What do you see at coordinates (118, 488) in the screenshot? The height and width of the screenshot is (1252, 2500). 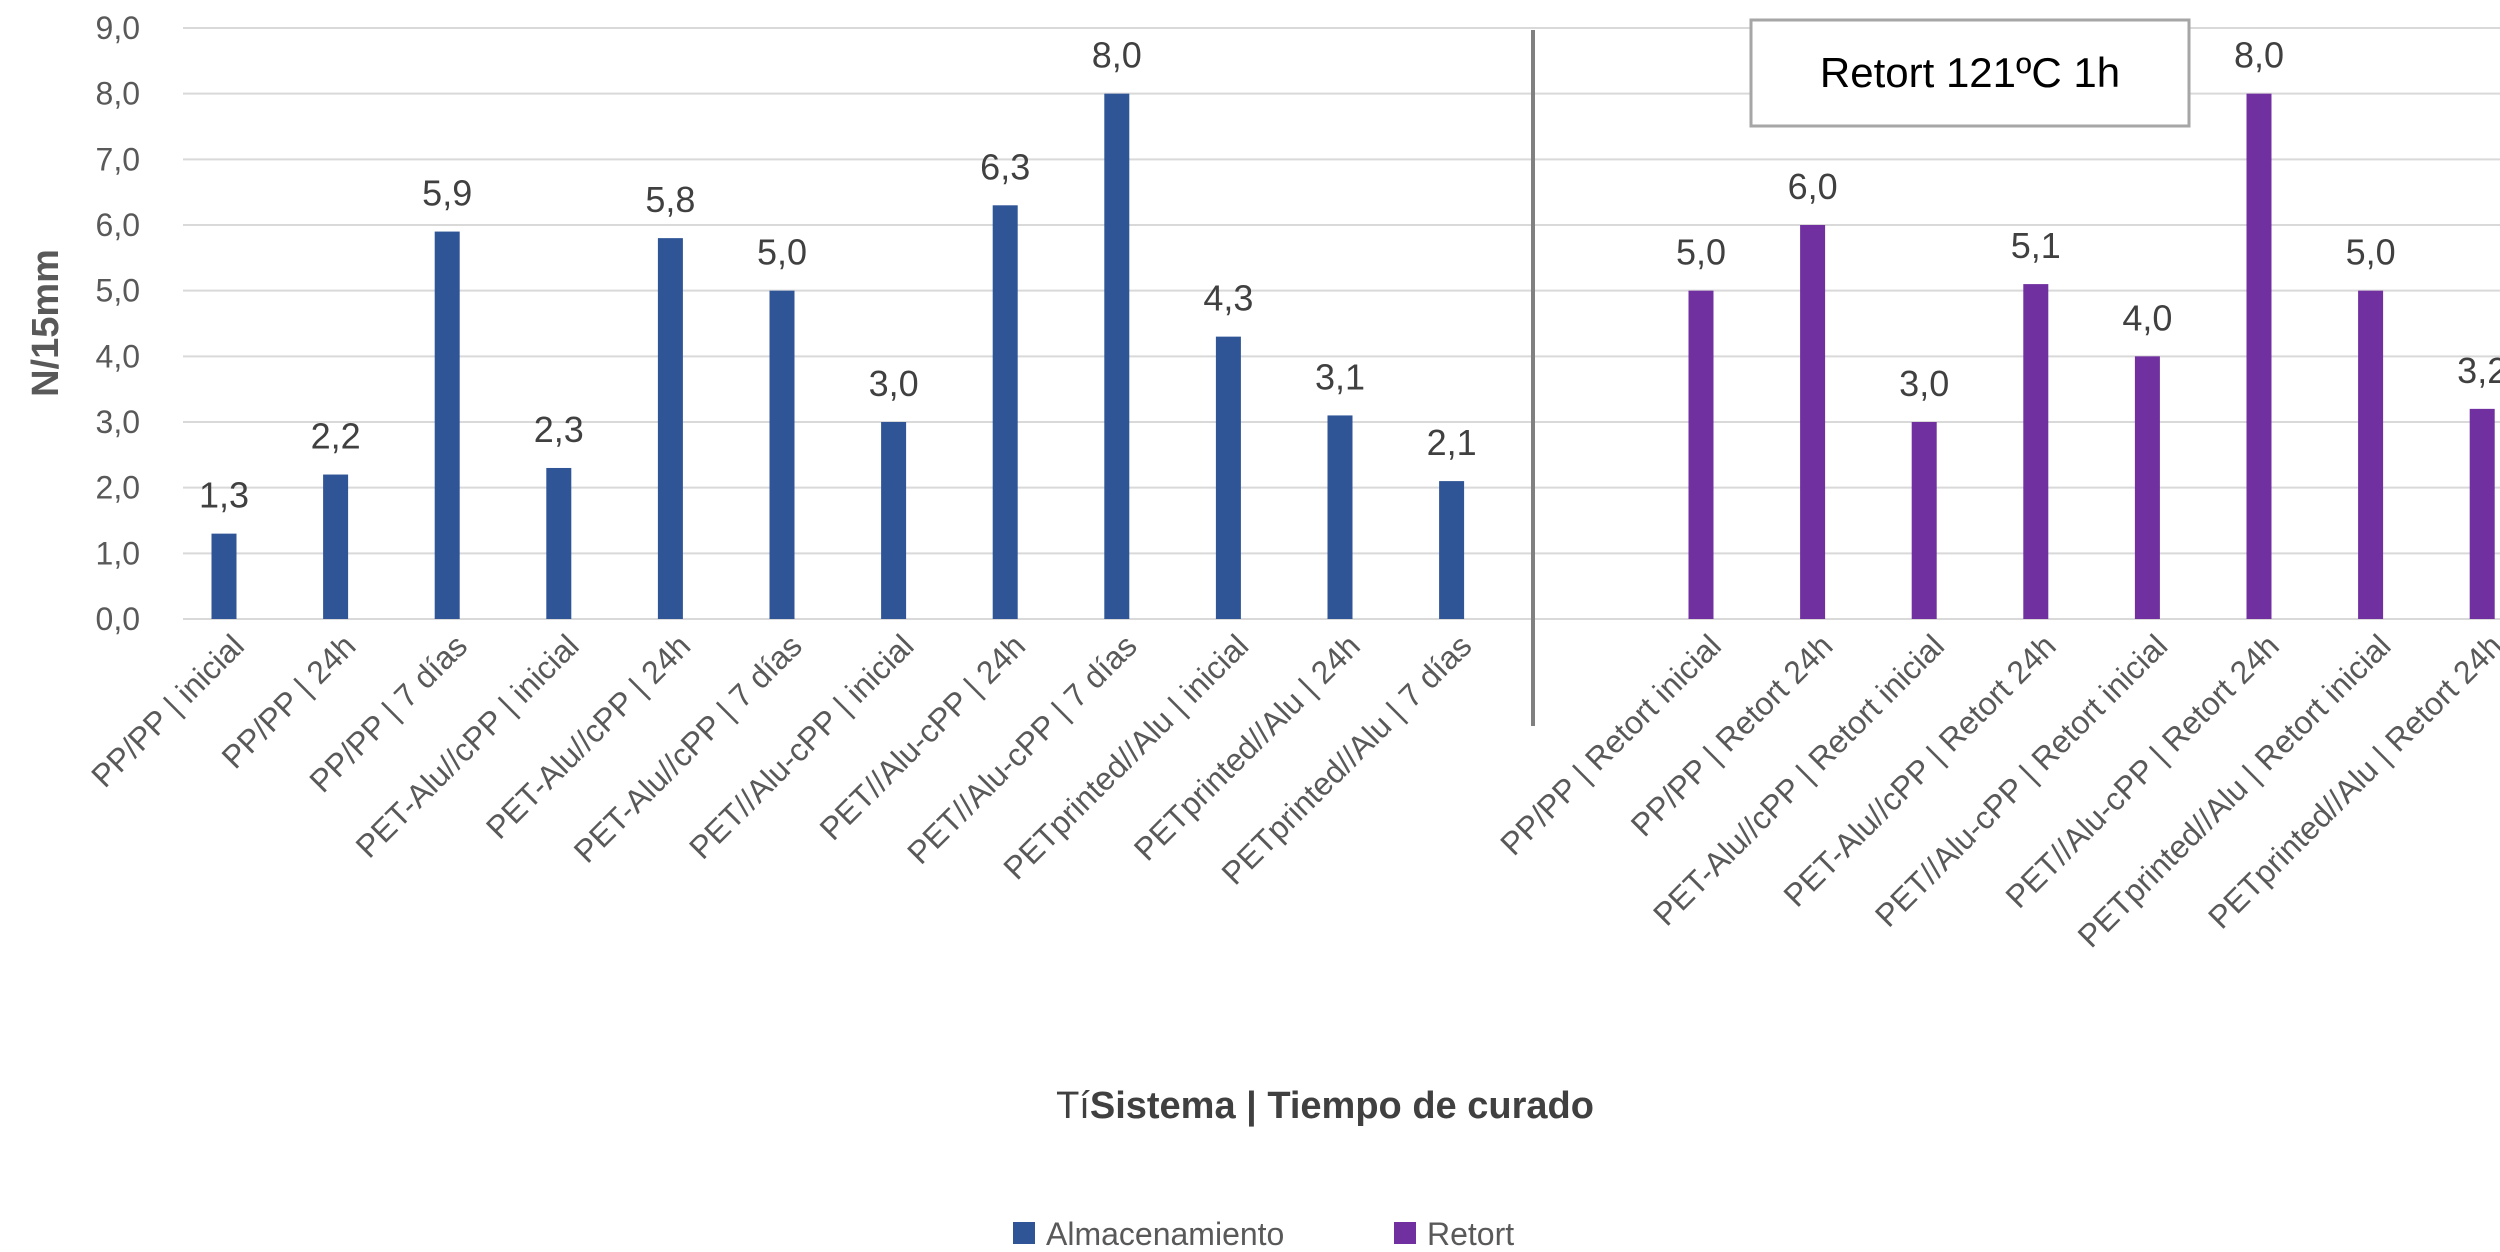 I see `y-tick-label: 2,0` at bounding box center [118, 488].